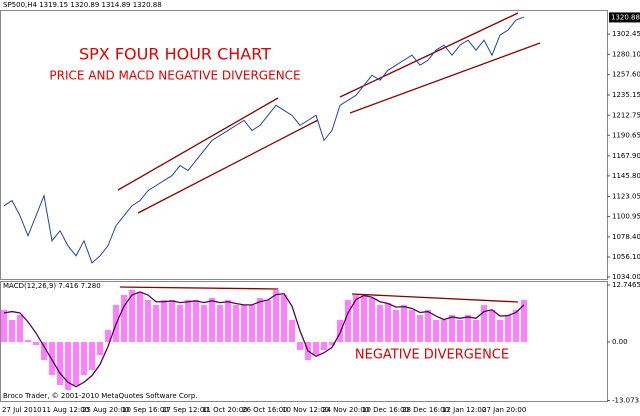 The image size is (640, 416). I want to click on x-tick-label: 27 Jan 20:00, so click(504, 410).